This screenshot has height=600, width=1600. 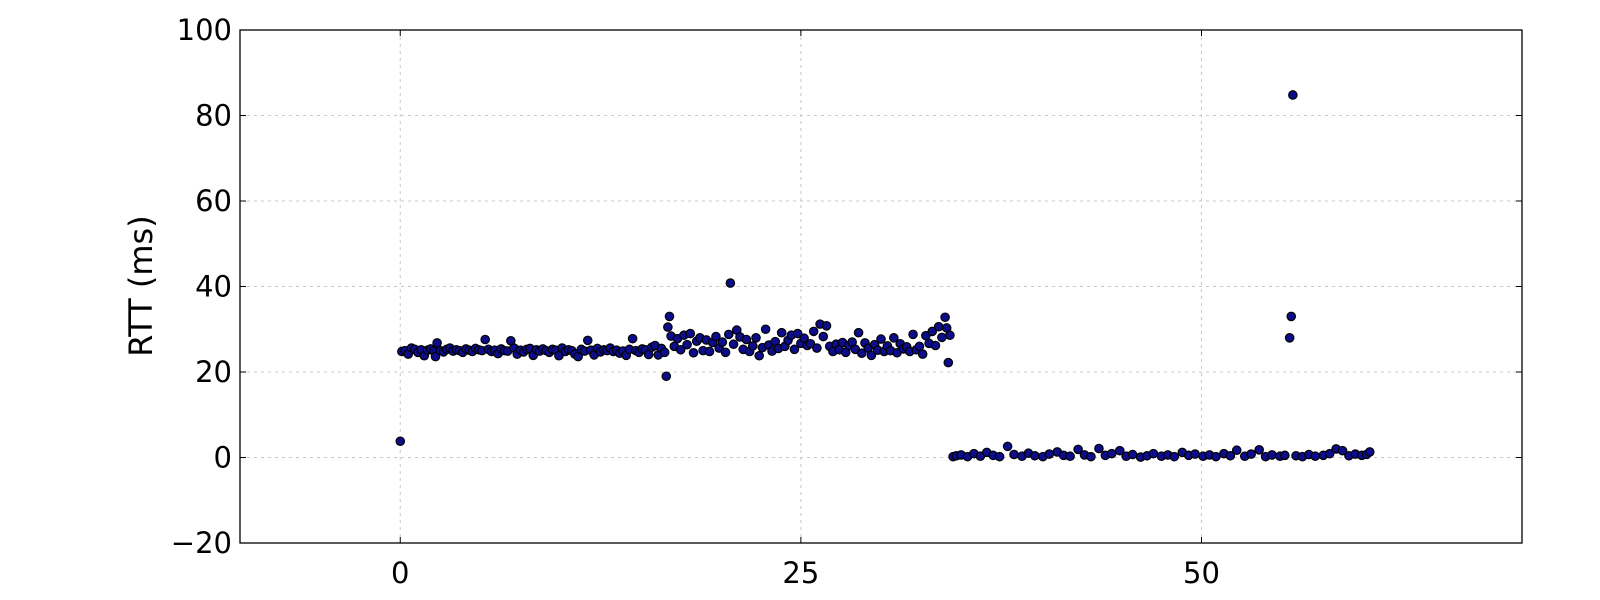 I want to click on y-tick-label: 0, so click(x=223, y=458).